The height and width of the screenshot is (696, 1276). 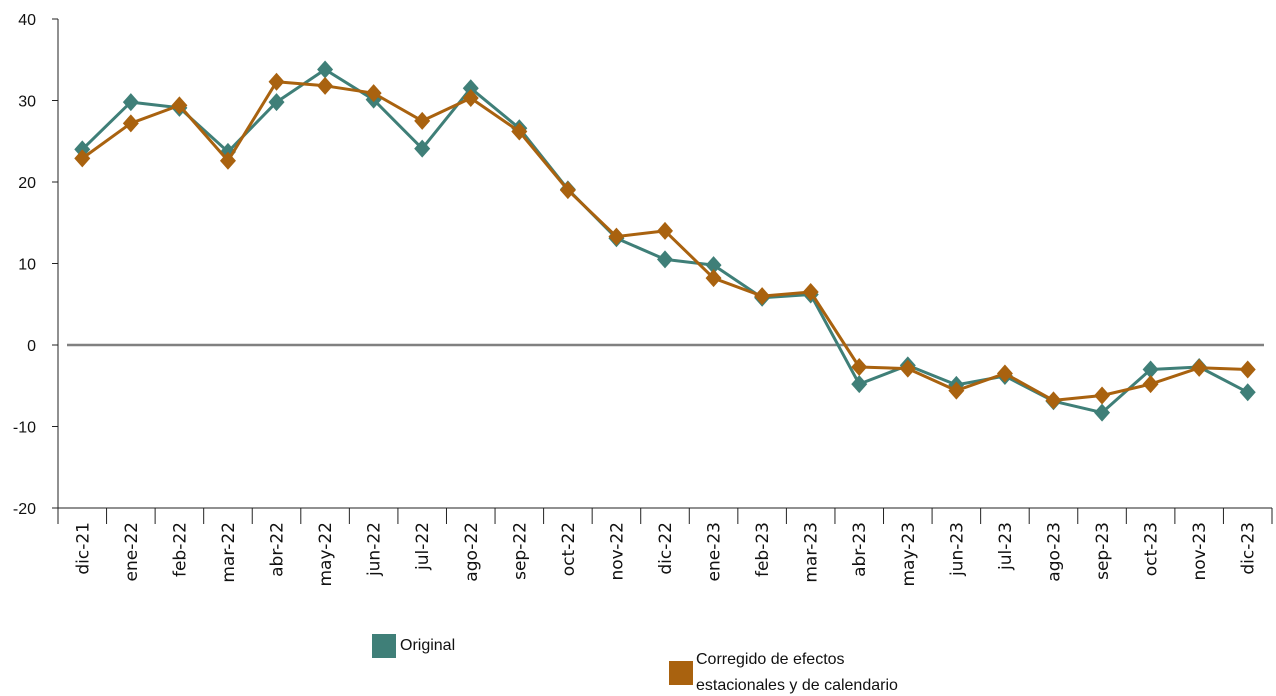 What do you see at coordinates (1006, 546) in the screenshot?
I see `x-tick-label: jul-23` at bounding box center [1006, 546].